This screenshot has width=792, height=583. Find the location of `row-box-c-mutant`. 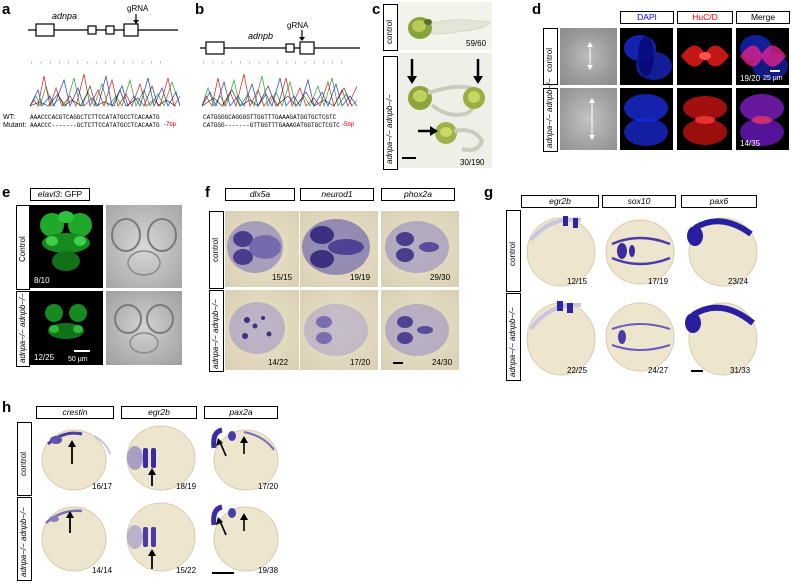

row-box-c-mutant is located at coordinates (390, 113).